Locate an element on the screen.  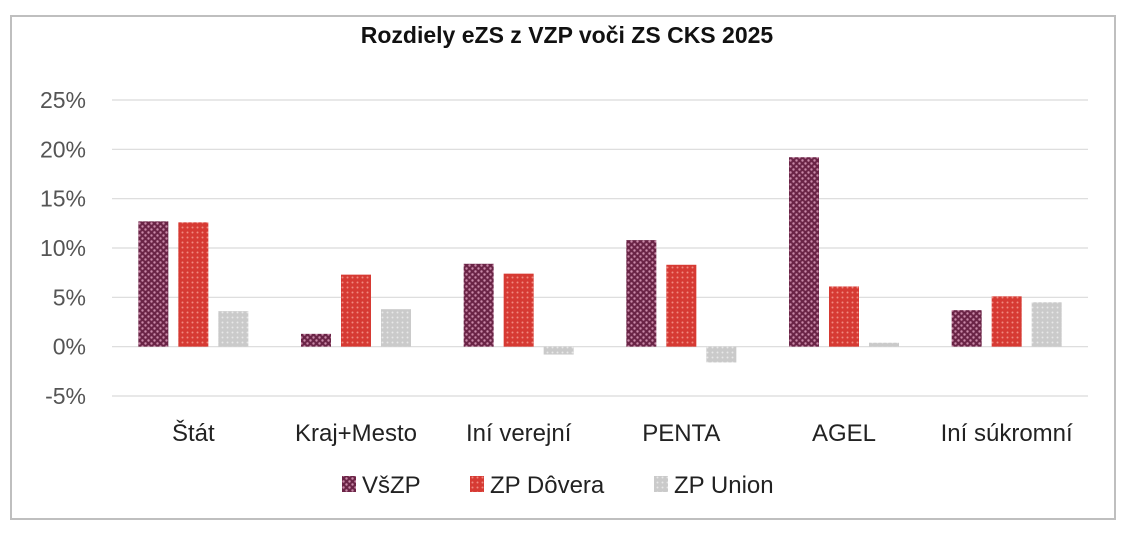
y-tick-label: 0% is located at coordinates (69, 347).